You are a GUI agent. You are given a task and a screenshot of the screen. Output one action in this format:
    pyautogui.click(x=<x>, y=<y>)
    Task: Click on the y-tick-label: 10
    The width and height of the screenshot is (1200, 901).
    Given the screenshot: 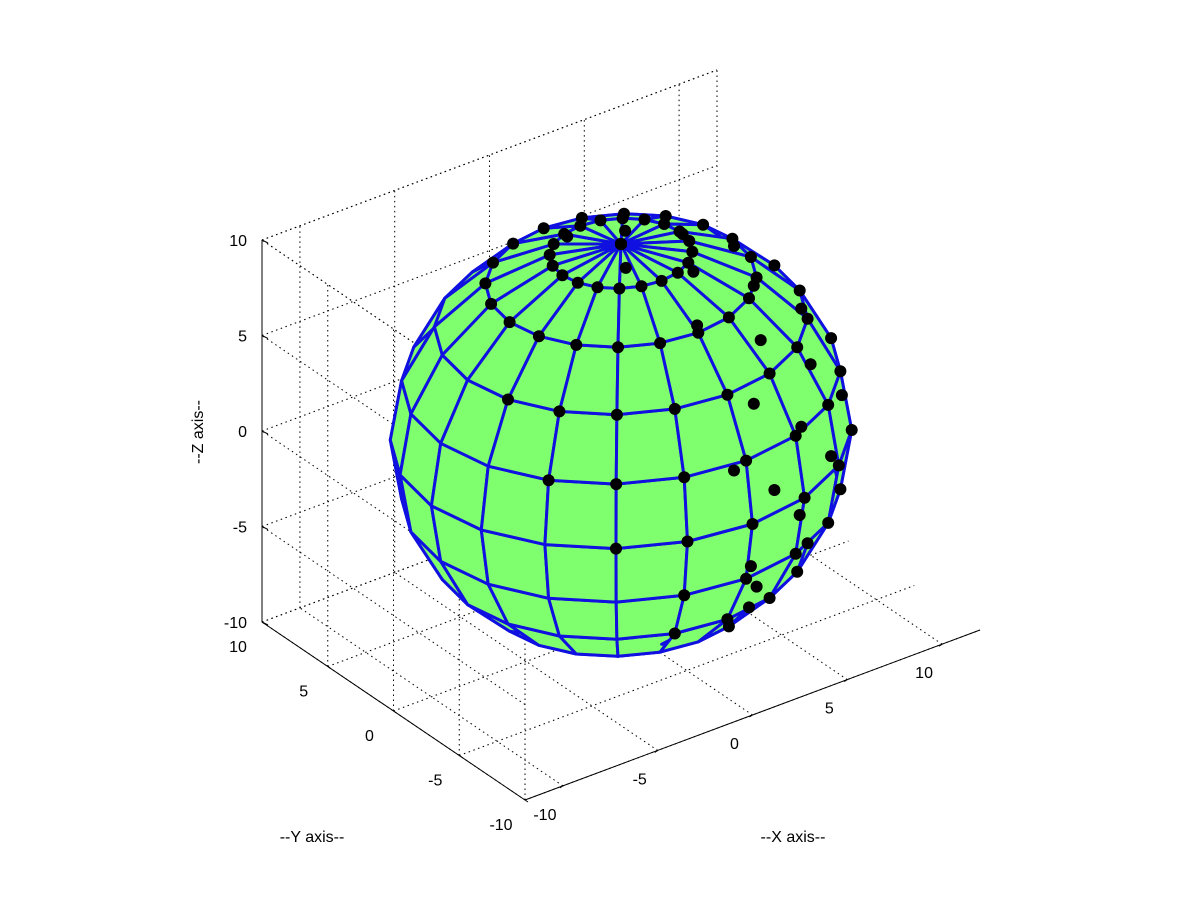 What is the action you would take?
    pyautogui.click(x=238, y=647)
    